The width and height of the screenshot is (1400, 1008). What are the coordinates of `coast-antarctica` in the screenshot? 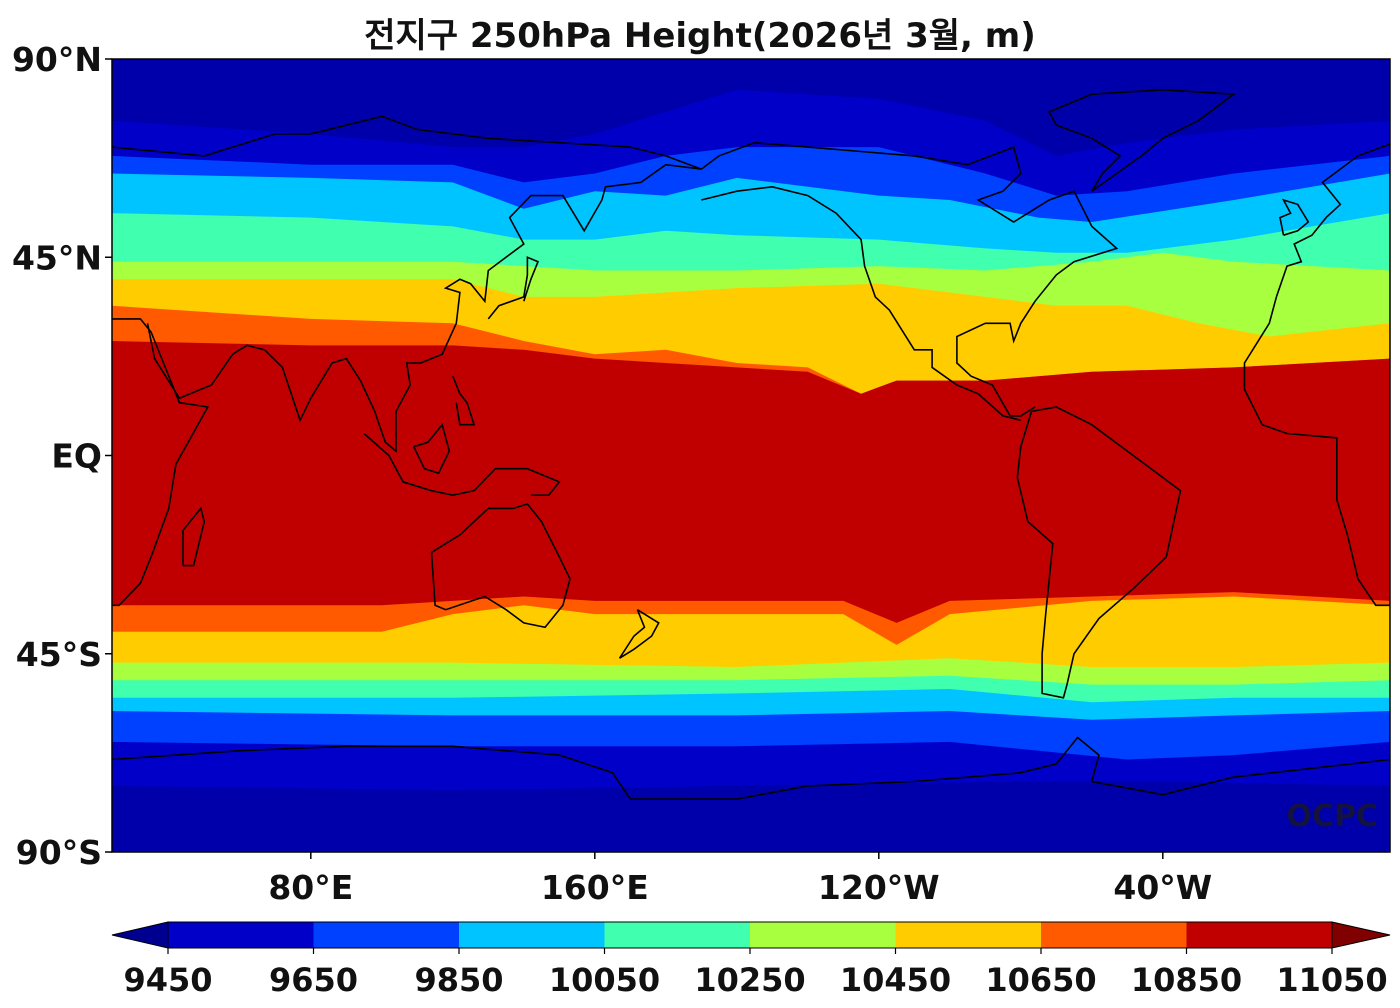 It's located at (751, 768).